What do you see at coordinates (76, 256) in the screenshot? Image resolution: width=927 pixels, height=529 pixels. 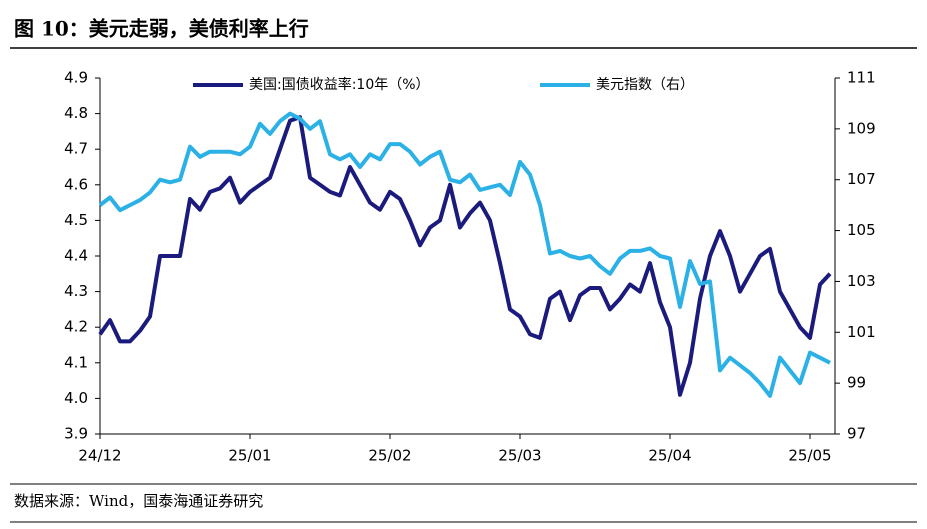 I see `y-tick-label: 4.4` at bounding box center [76, 256].